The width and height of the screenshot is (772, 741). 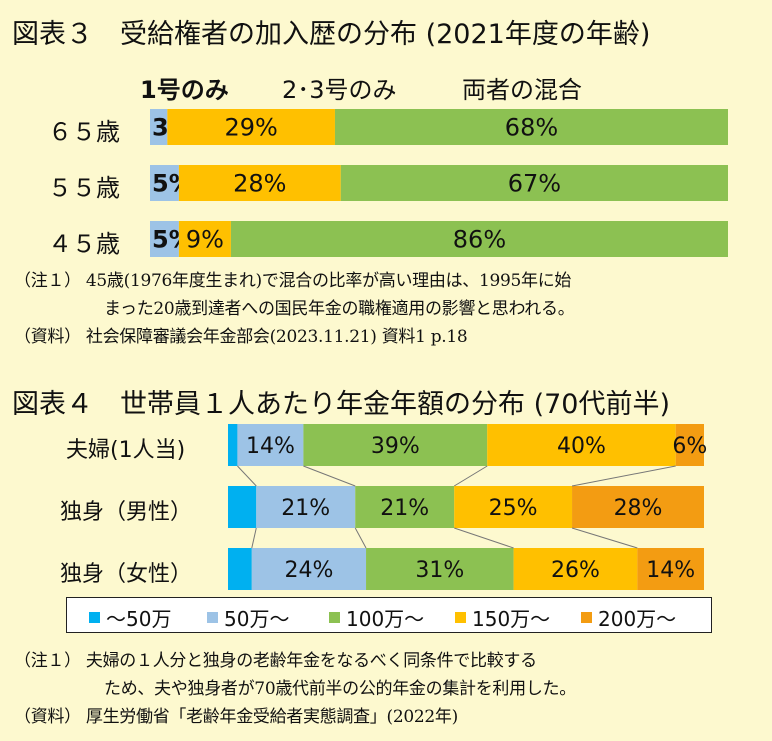 What do you see at coordinates (84, 244) in the screenshot?
I see `chart1-category-label: ４５歳` at bounding box center [84, 244].